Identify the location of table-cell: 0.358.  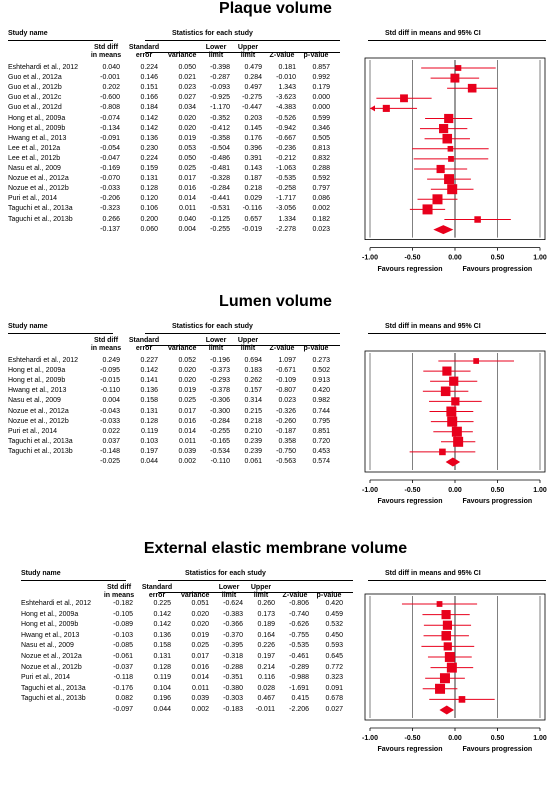
(287, 441).